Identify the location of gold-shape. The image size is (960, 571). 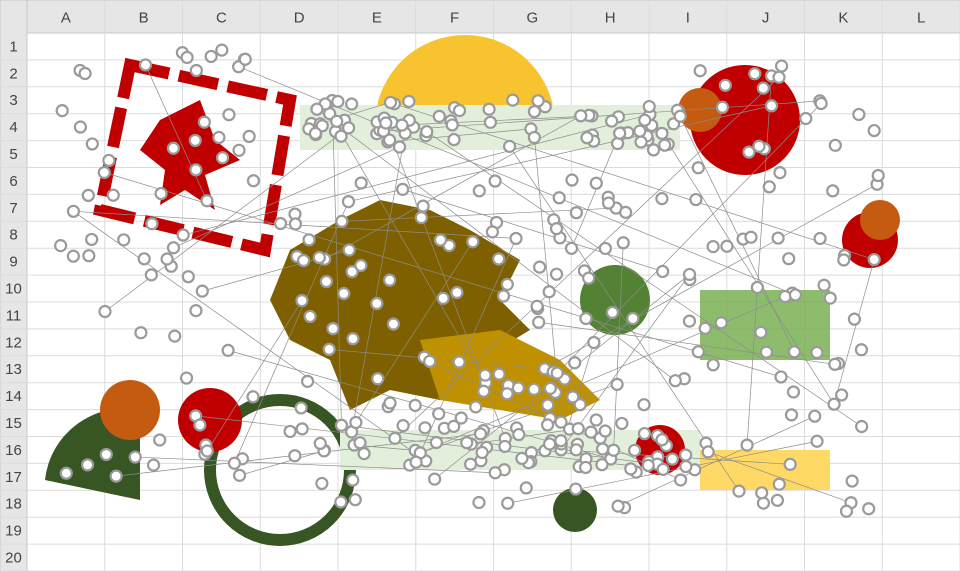
(510, 375).